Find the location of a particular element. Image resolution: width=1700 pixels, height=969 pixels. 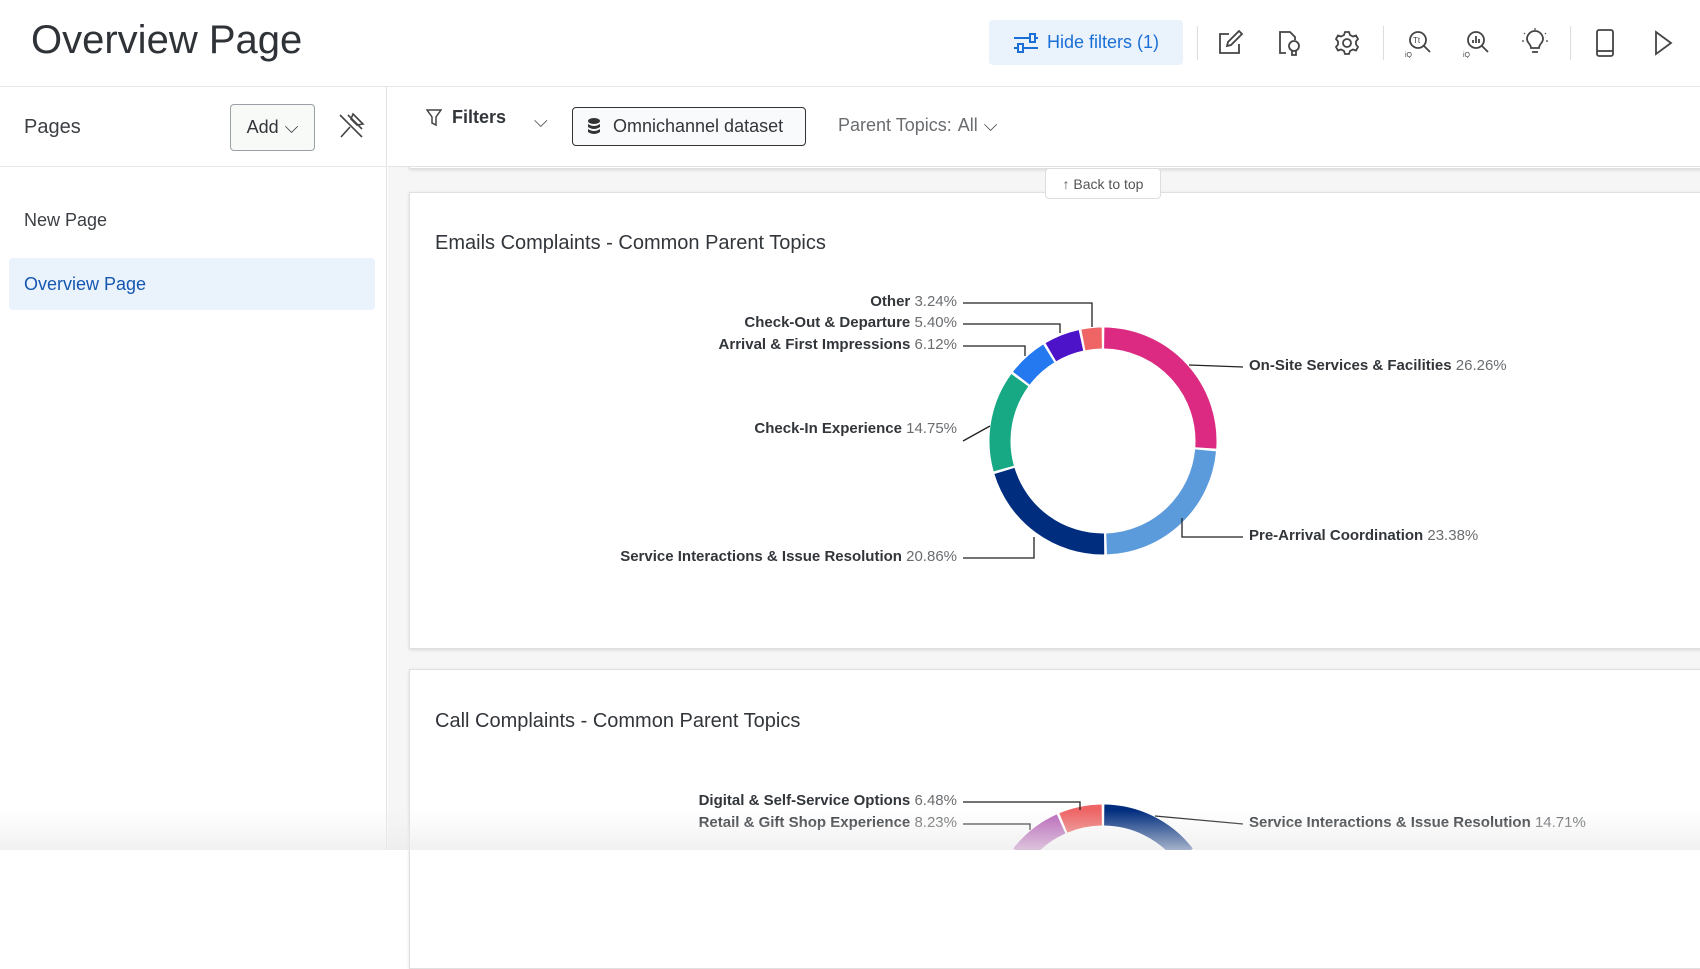

page-header: Overview Page Hide filters (1) Tt iQ iQ is located at coordinates (850, 43).